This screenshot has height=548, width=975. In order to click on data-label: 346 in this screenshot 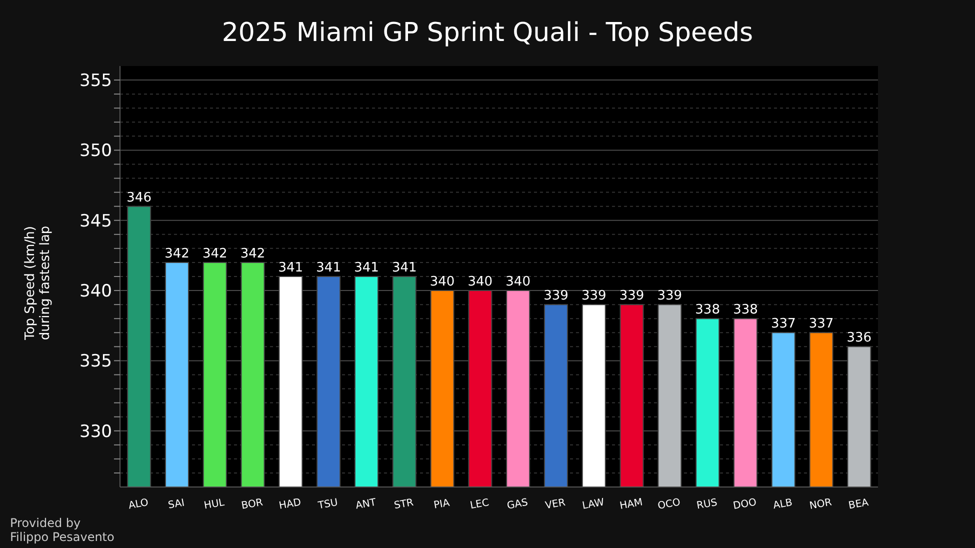, I will do `click(139, 198)`.